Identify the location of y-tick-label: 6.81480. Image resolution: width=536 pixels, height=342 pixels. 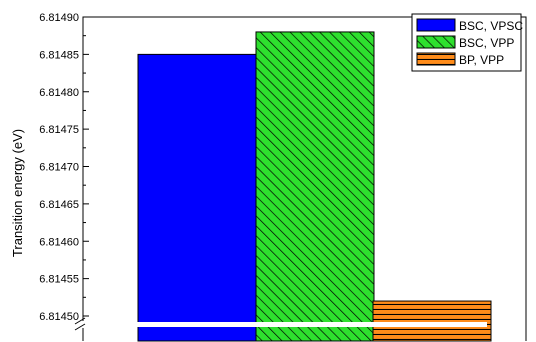
(59, 93).